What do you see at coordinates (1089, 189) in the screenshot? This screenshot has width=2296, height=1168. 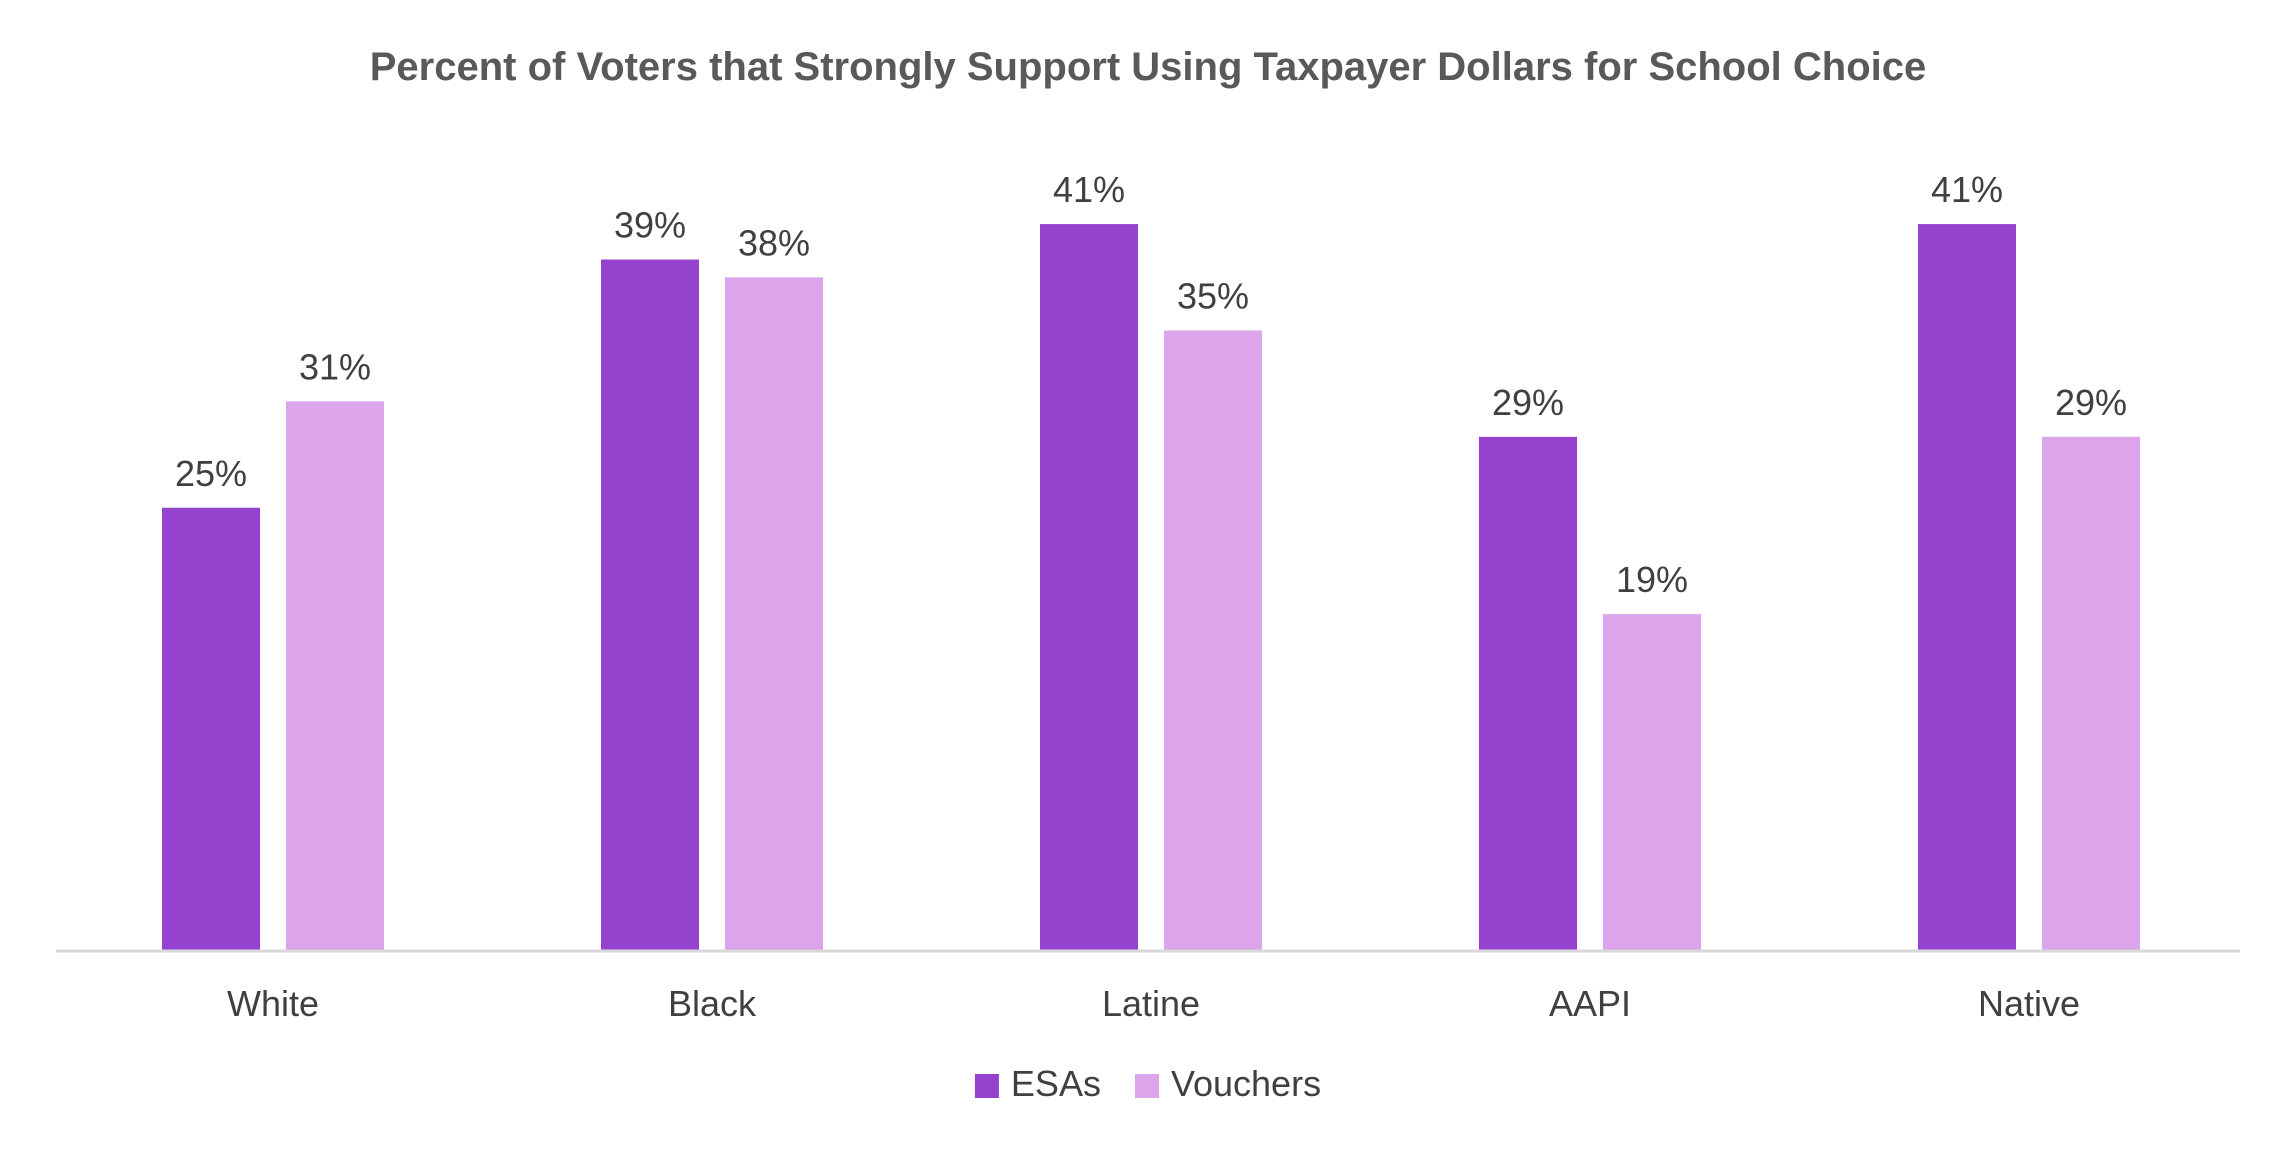 I see `data-label-esas-latine: 41%` at bounding box center [1089, 189].